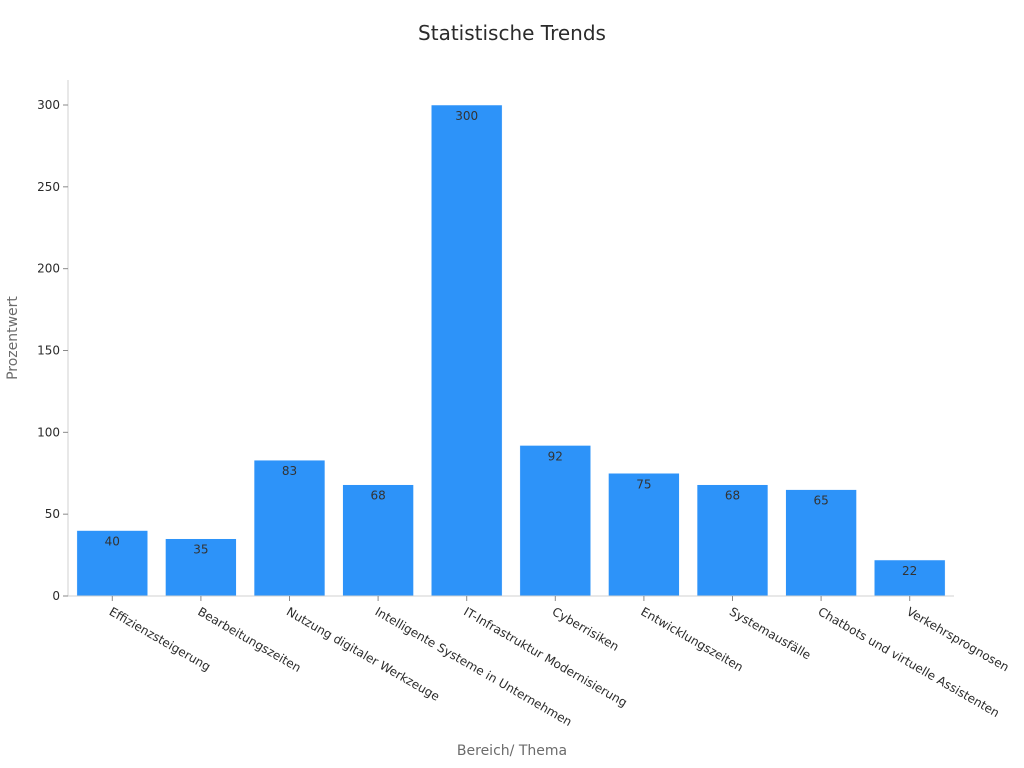 The image size is (1024, 768). Describe the element at coordinates (13, 338) in the screenshot. I see `y-axis-title: Prozentwert` at that location.